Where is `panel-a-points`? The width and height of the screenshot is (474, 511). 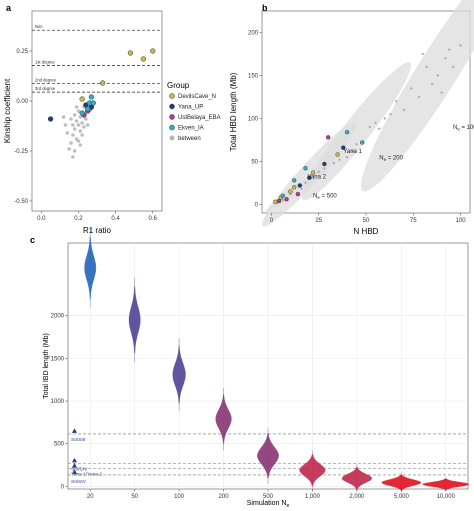
panel-a-points is located at coordinates (101, 103).